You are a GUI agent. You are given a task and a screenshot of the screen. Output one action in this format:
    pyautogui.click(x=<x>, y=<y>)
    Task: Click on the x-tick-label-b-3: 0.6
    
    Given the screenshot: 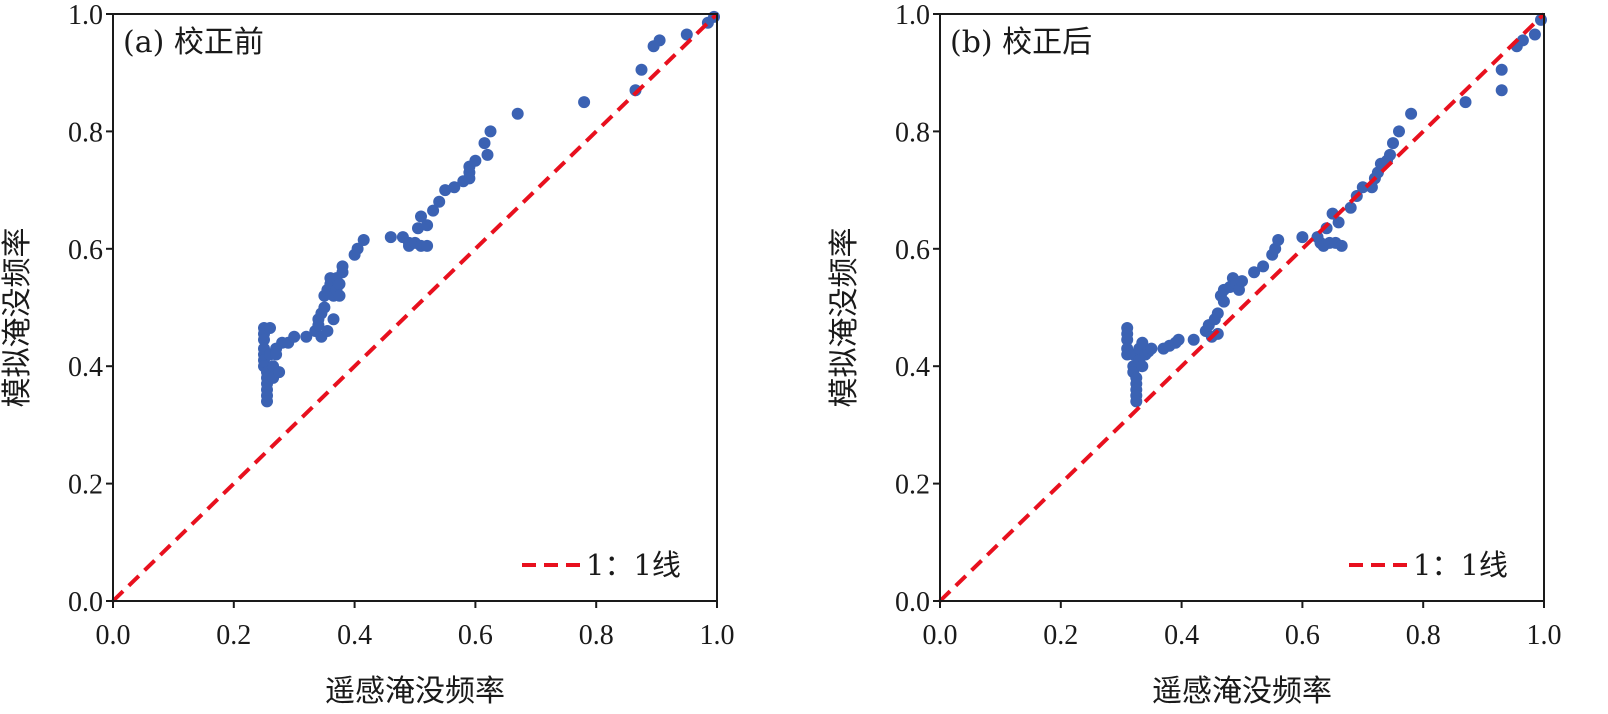 What is the action you would take?
    pyautogui.click(x=1302, y=635)
    